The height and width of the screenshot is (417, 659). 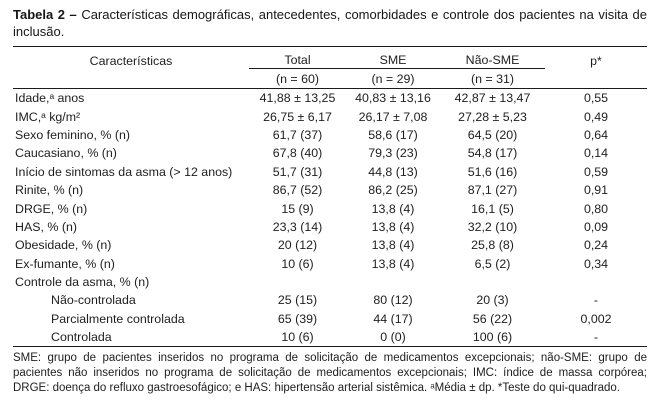 What do you see at coordinates (393, 300) in the screenshot?
I see `cell-sme: 80 (12)` at bounding box center [393, 300].